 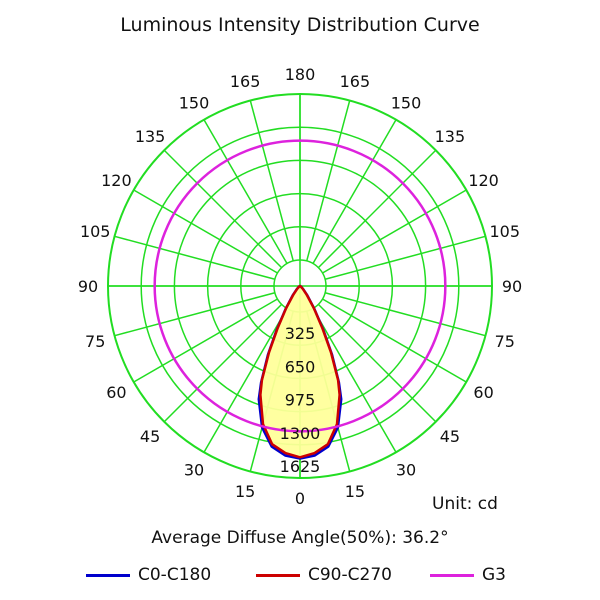 I want to click on radial-tick-label: 650, so click(x=300, y=366).